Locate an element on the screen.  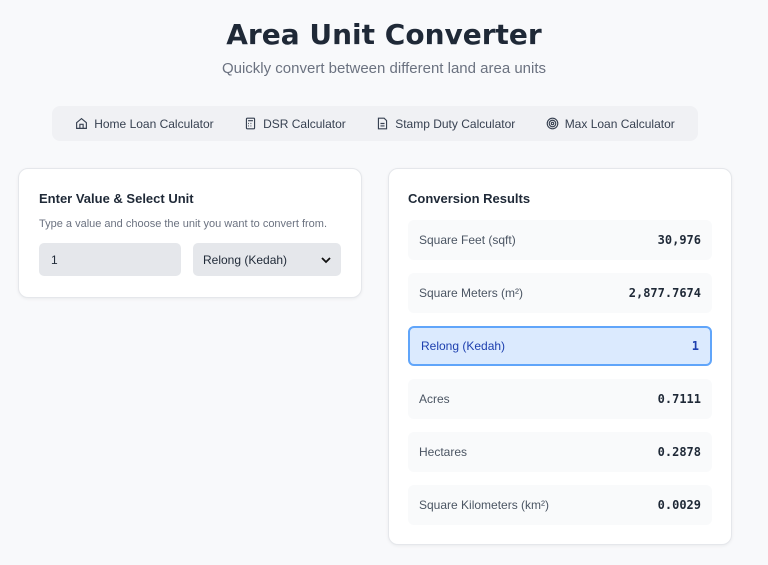
nav-max-loan: Max Loan Calculator is located at coordinates (610, 124).